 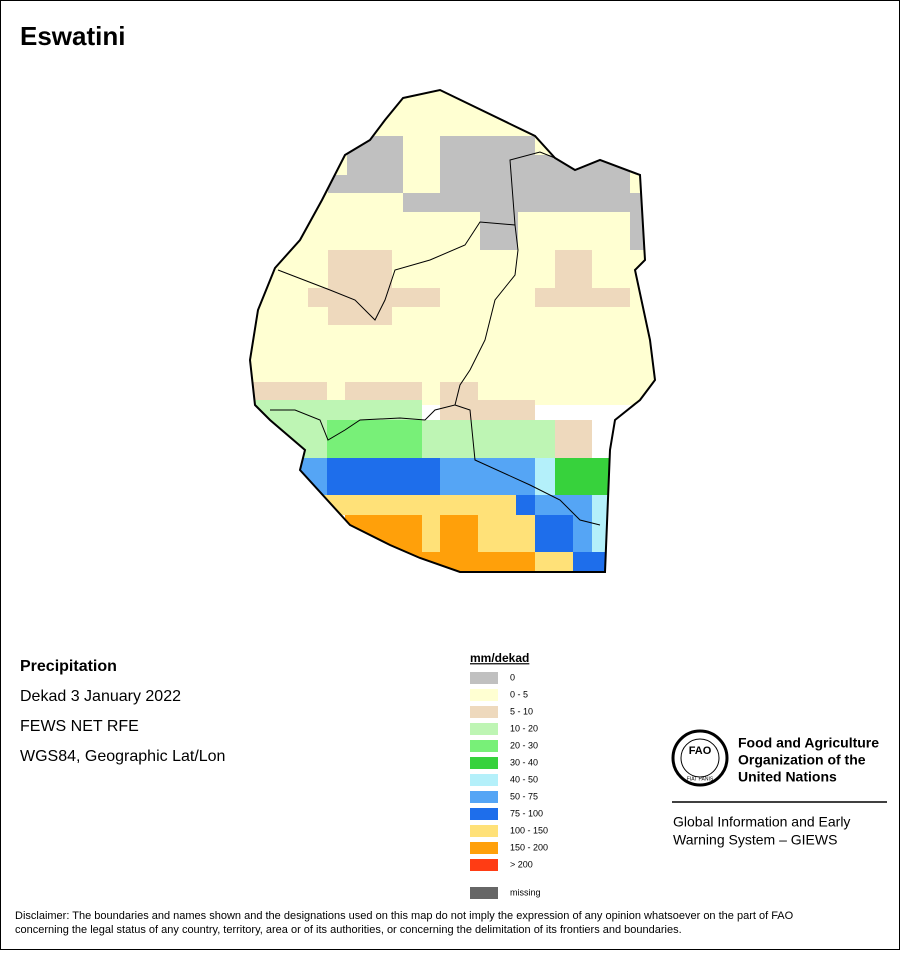 I want to click on info-line: FEWS NET RFE, so click(x=79, y=726).